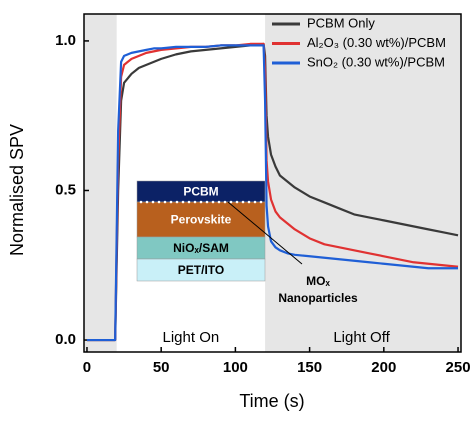 The height and width of the screenshot is (421, 476). I want to click on annotation: Light Off, so click(361, 337).